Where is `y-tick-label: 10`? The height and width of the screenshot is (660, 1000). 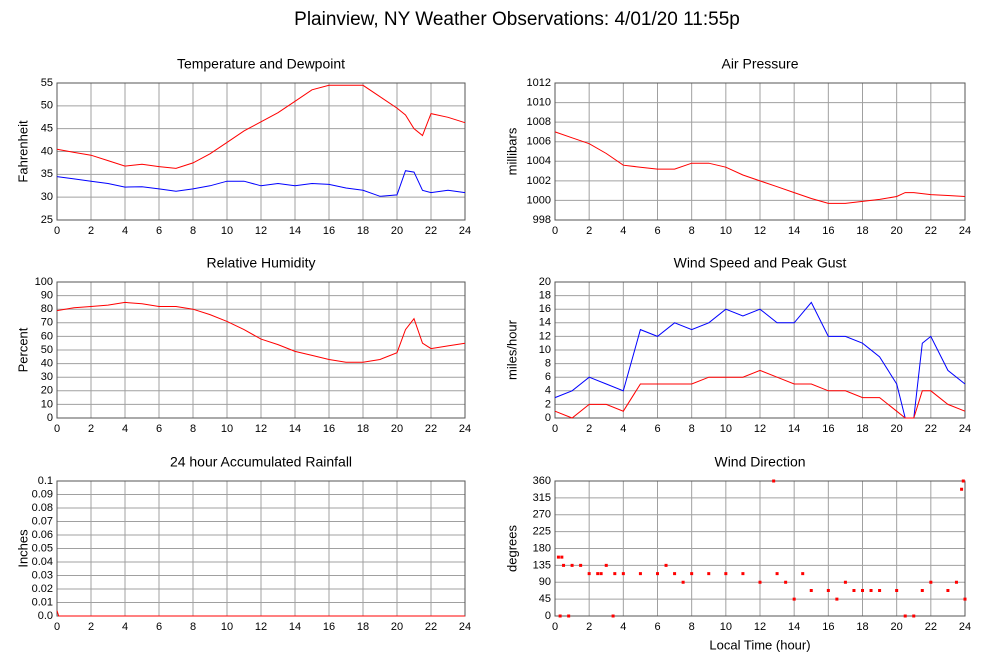
y-tick-label: 10 is located at coordinates (47, 404).